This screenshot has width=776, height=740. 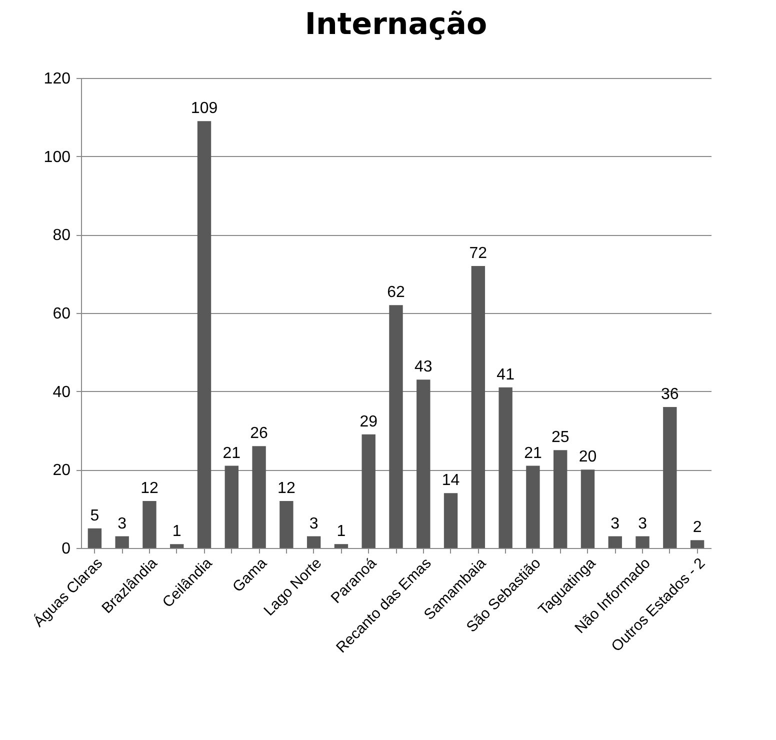 I want to click on y-tick-label: 20, so click(x=61, y=471).